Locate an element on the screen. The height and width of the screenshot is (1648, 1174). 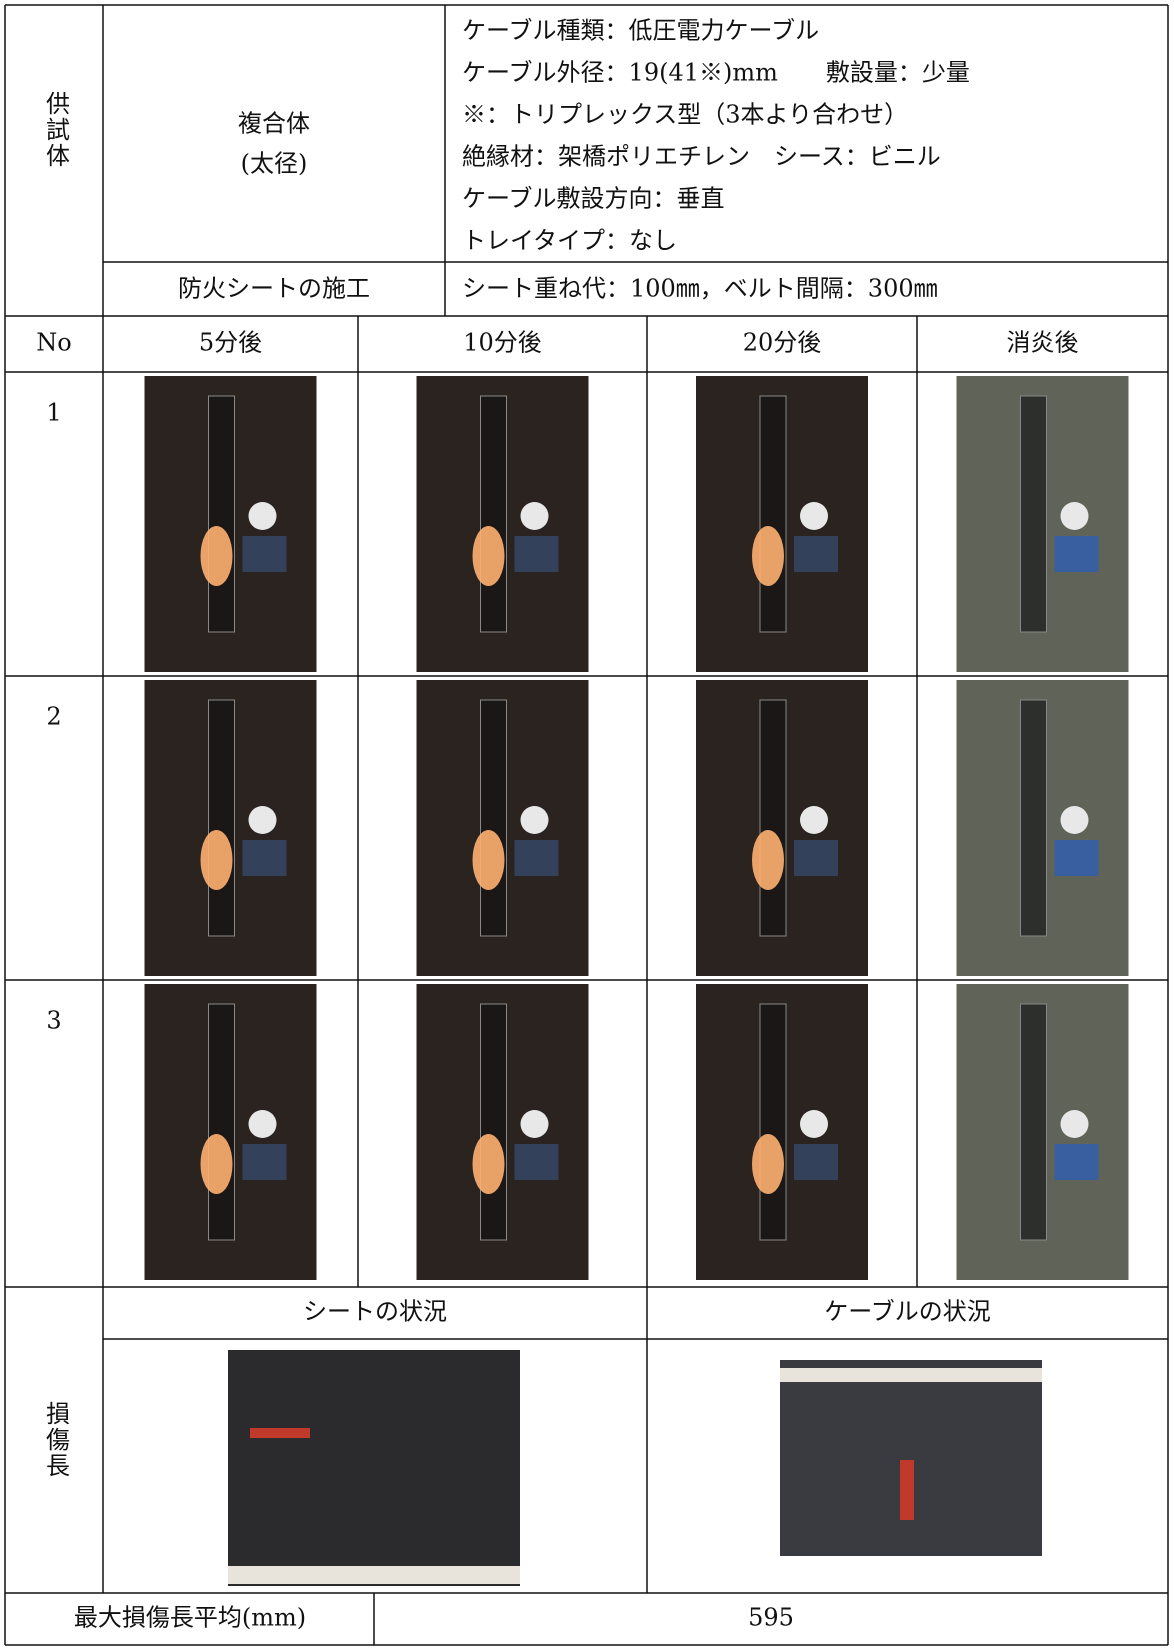
cell-text: シート重ね代：100㎜，ベルト間隔：300㎜ is located at coordinates (700, 289).